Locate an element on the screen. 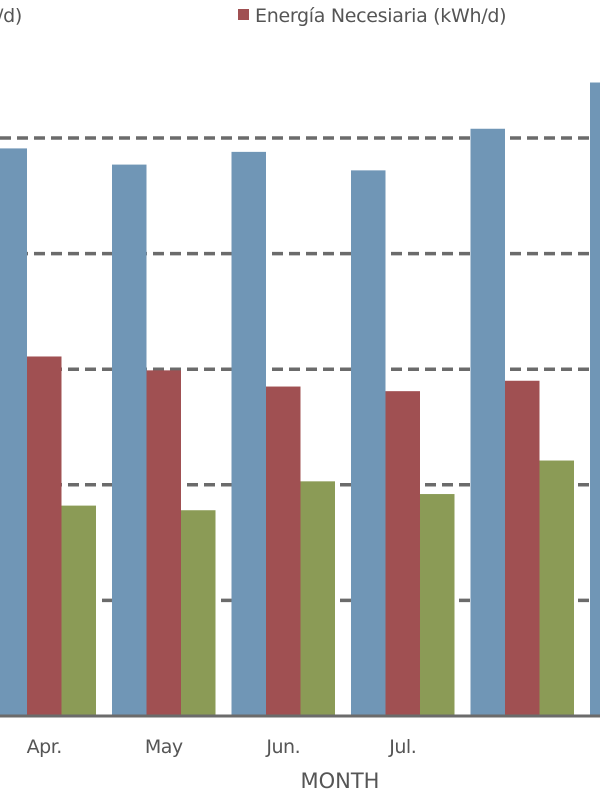 The height and width of the screenshot is (800, 600). x-tick-label: Apr. is located at coordinates (44, 747).